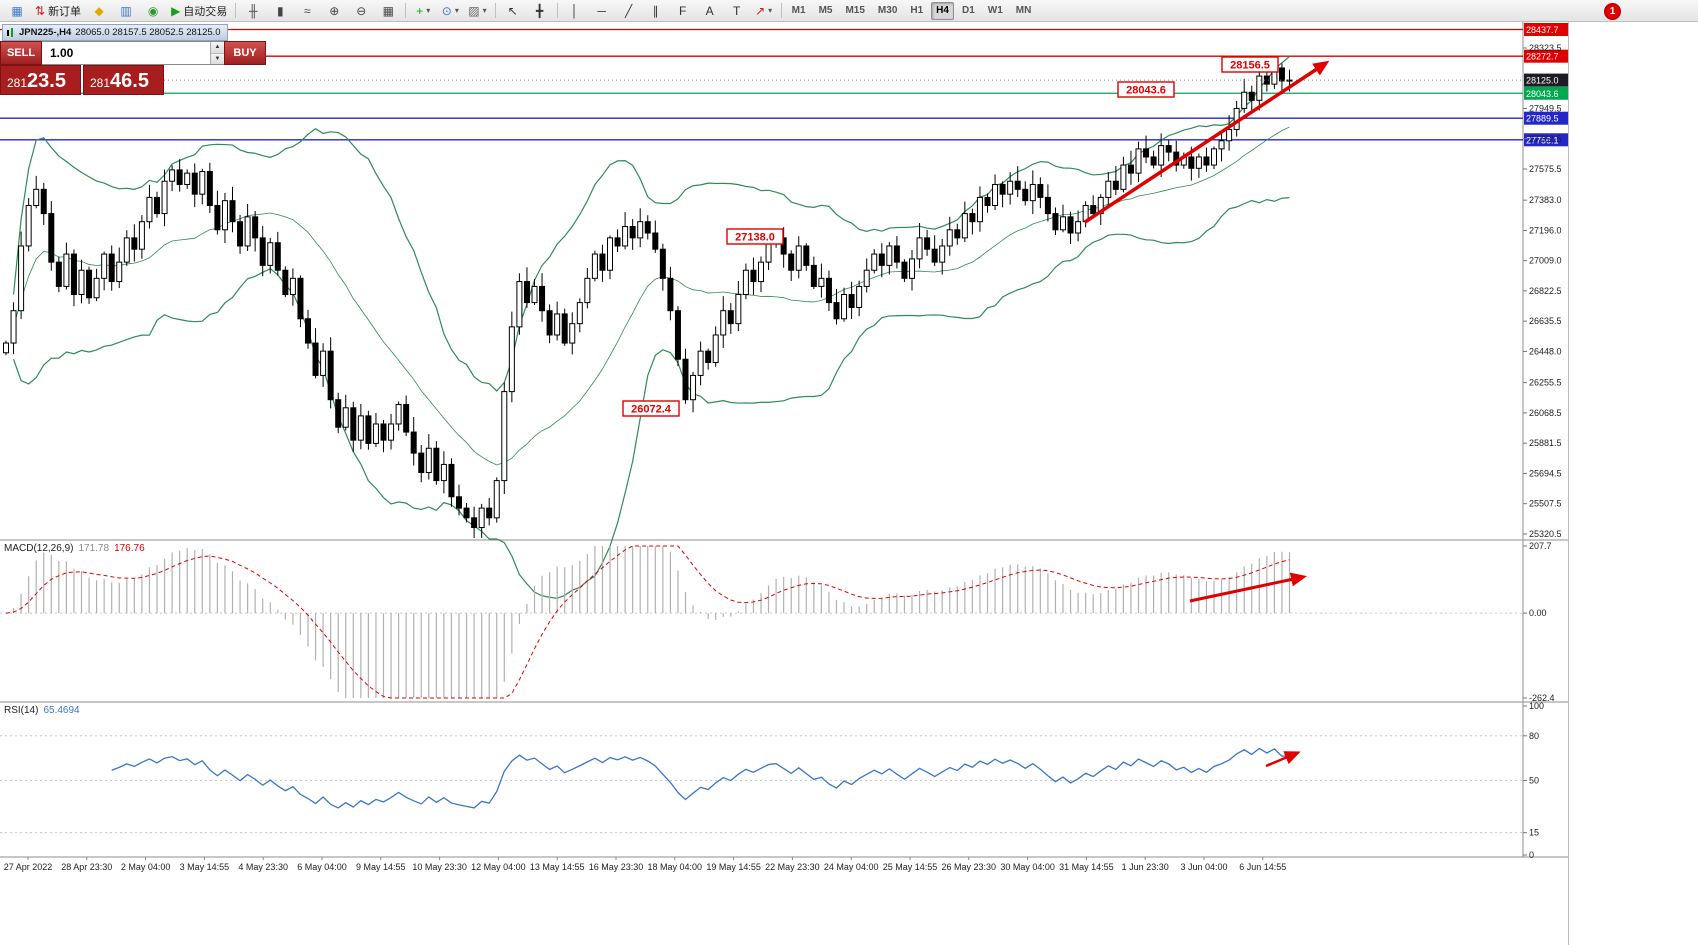 This screenshot has width=1698, height=945. What do you see at coordinates (1027, 867) in the screenshot?
I see `svg-text: 30 May 04:00` at bounding box center [1027, 867].